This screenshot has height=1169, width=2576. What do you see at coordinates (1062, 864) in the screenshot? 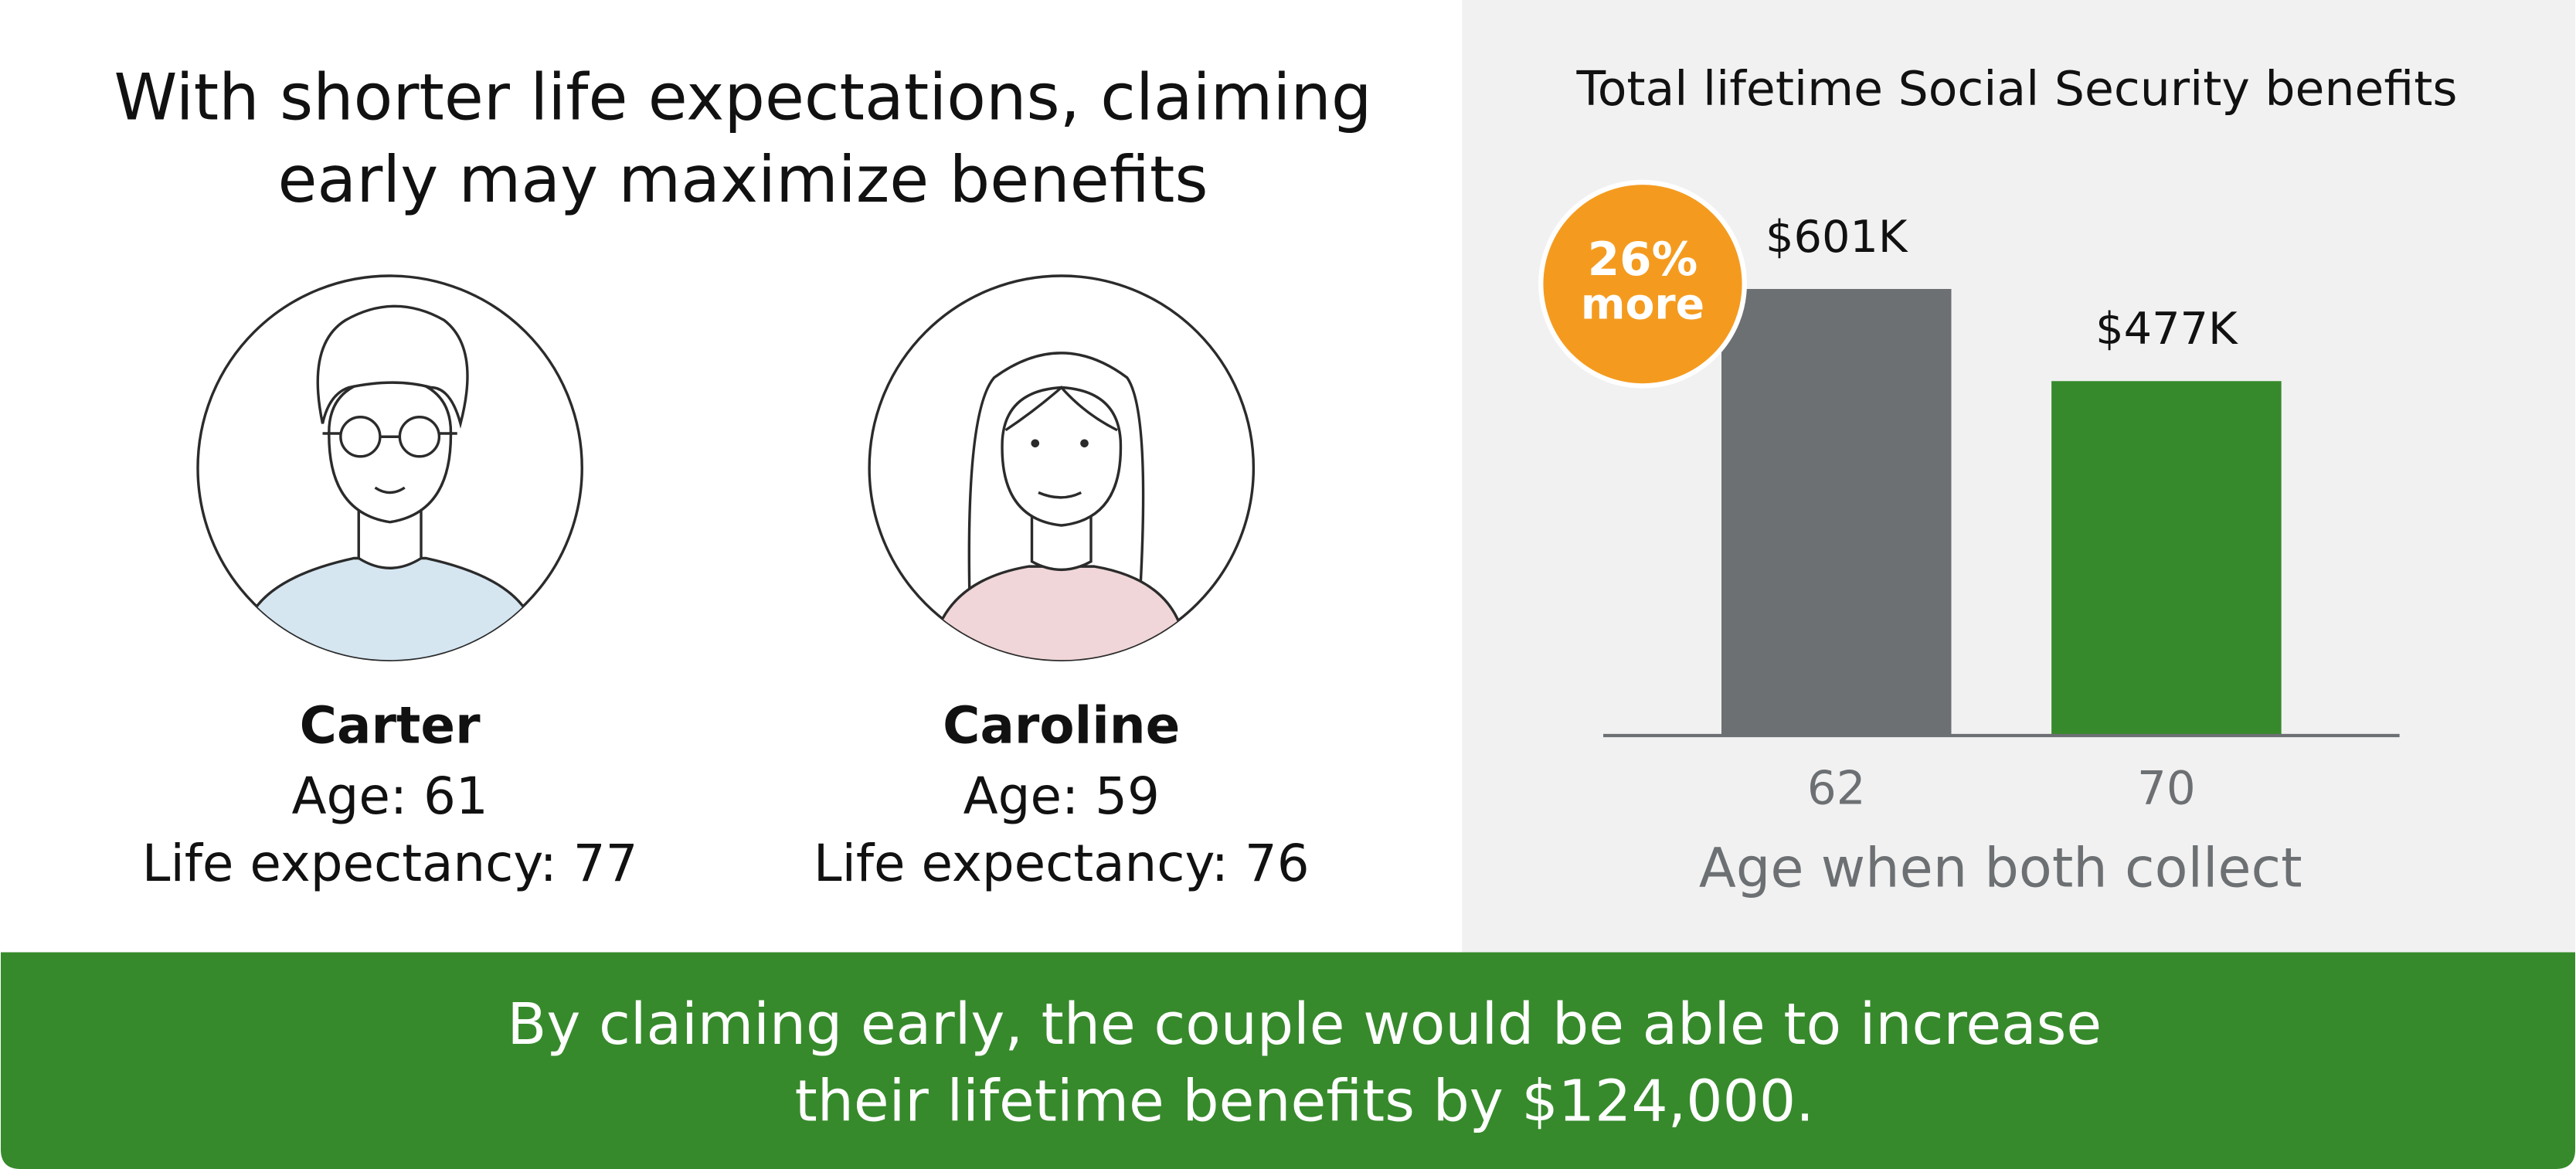
I see `person-life-expectancy: Life expectancy: 76` at bounding box center [1062, 864].